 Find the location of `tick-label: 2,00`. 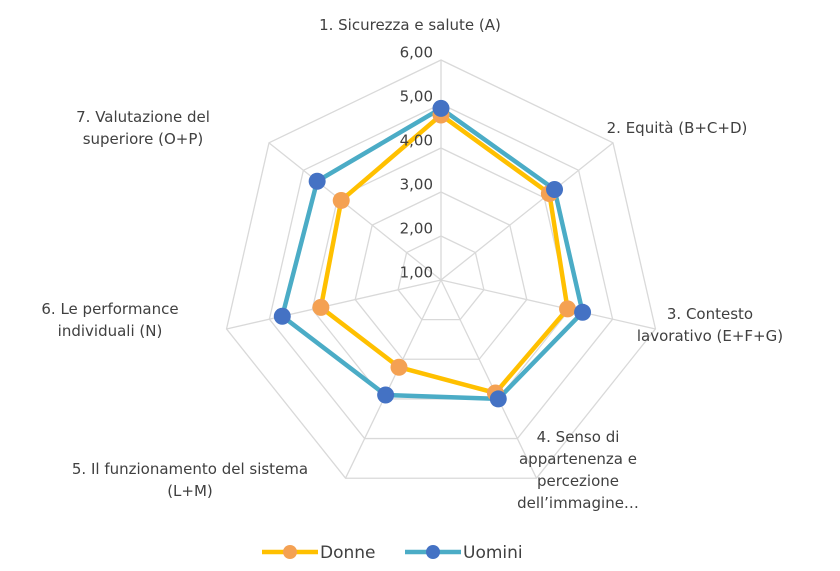

tick-label: 2,00 is located at coordinates (416, 229).